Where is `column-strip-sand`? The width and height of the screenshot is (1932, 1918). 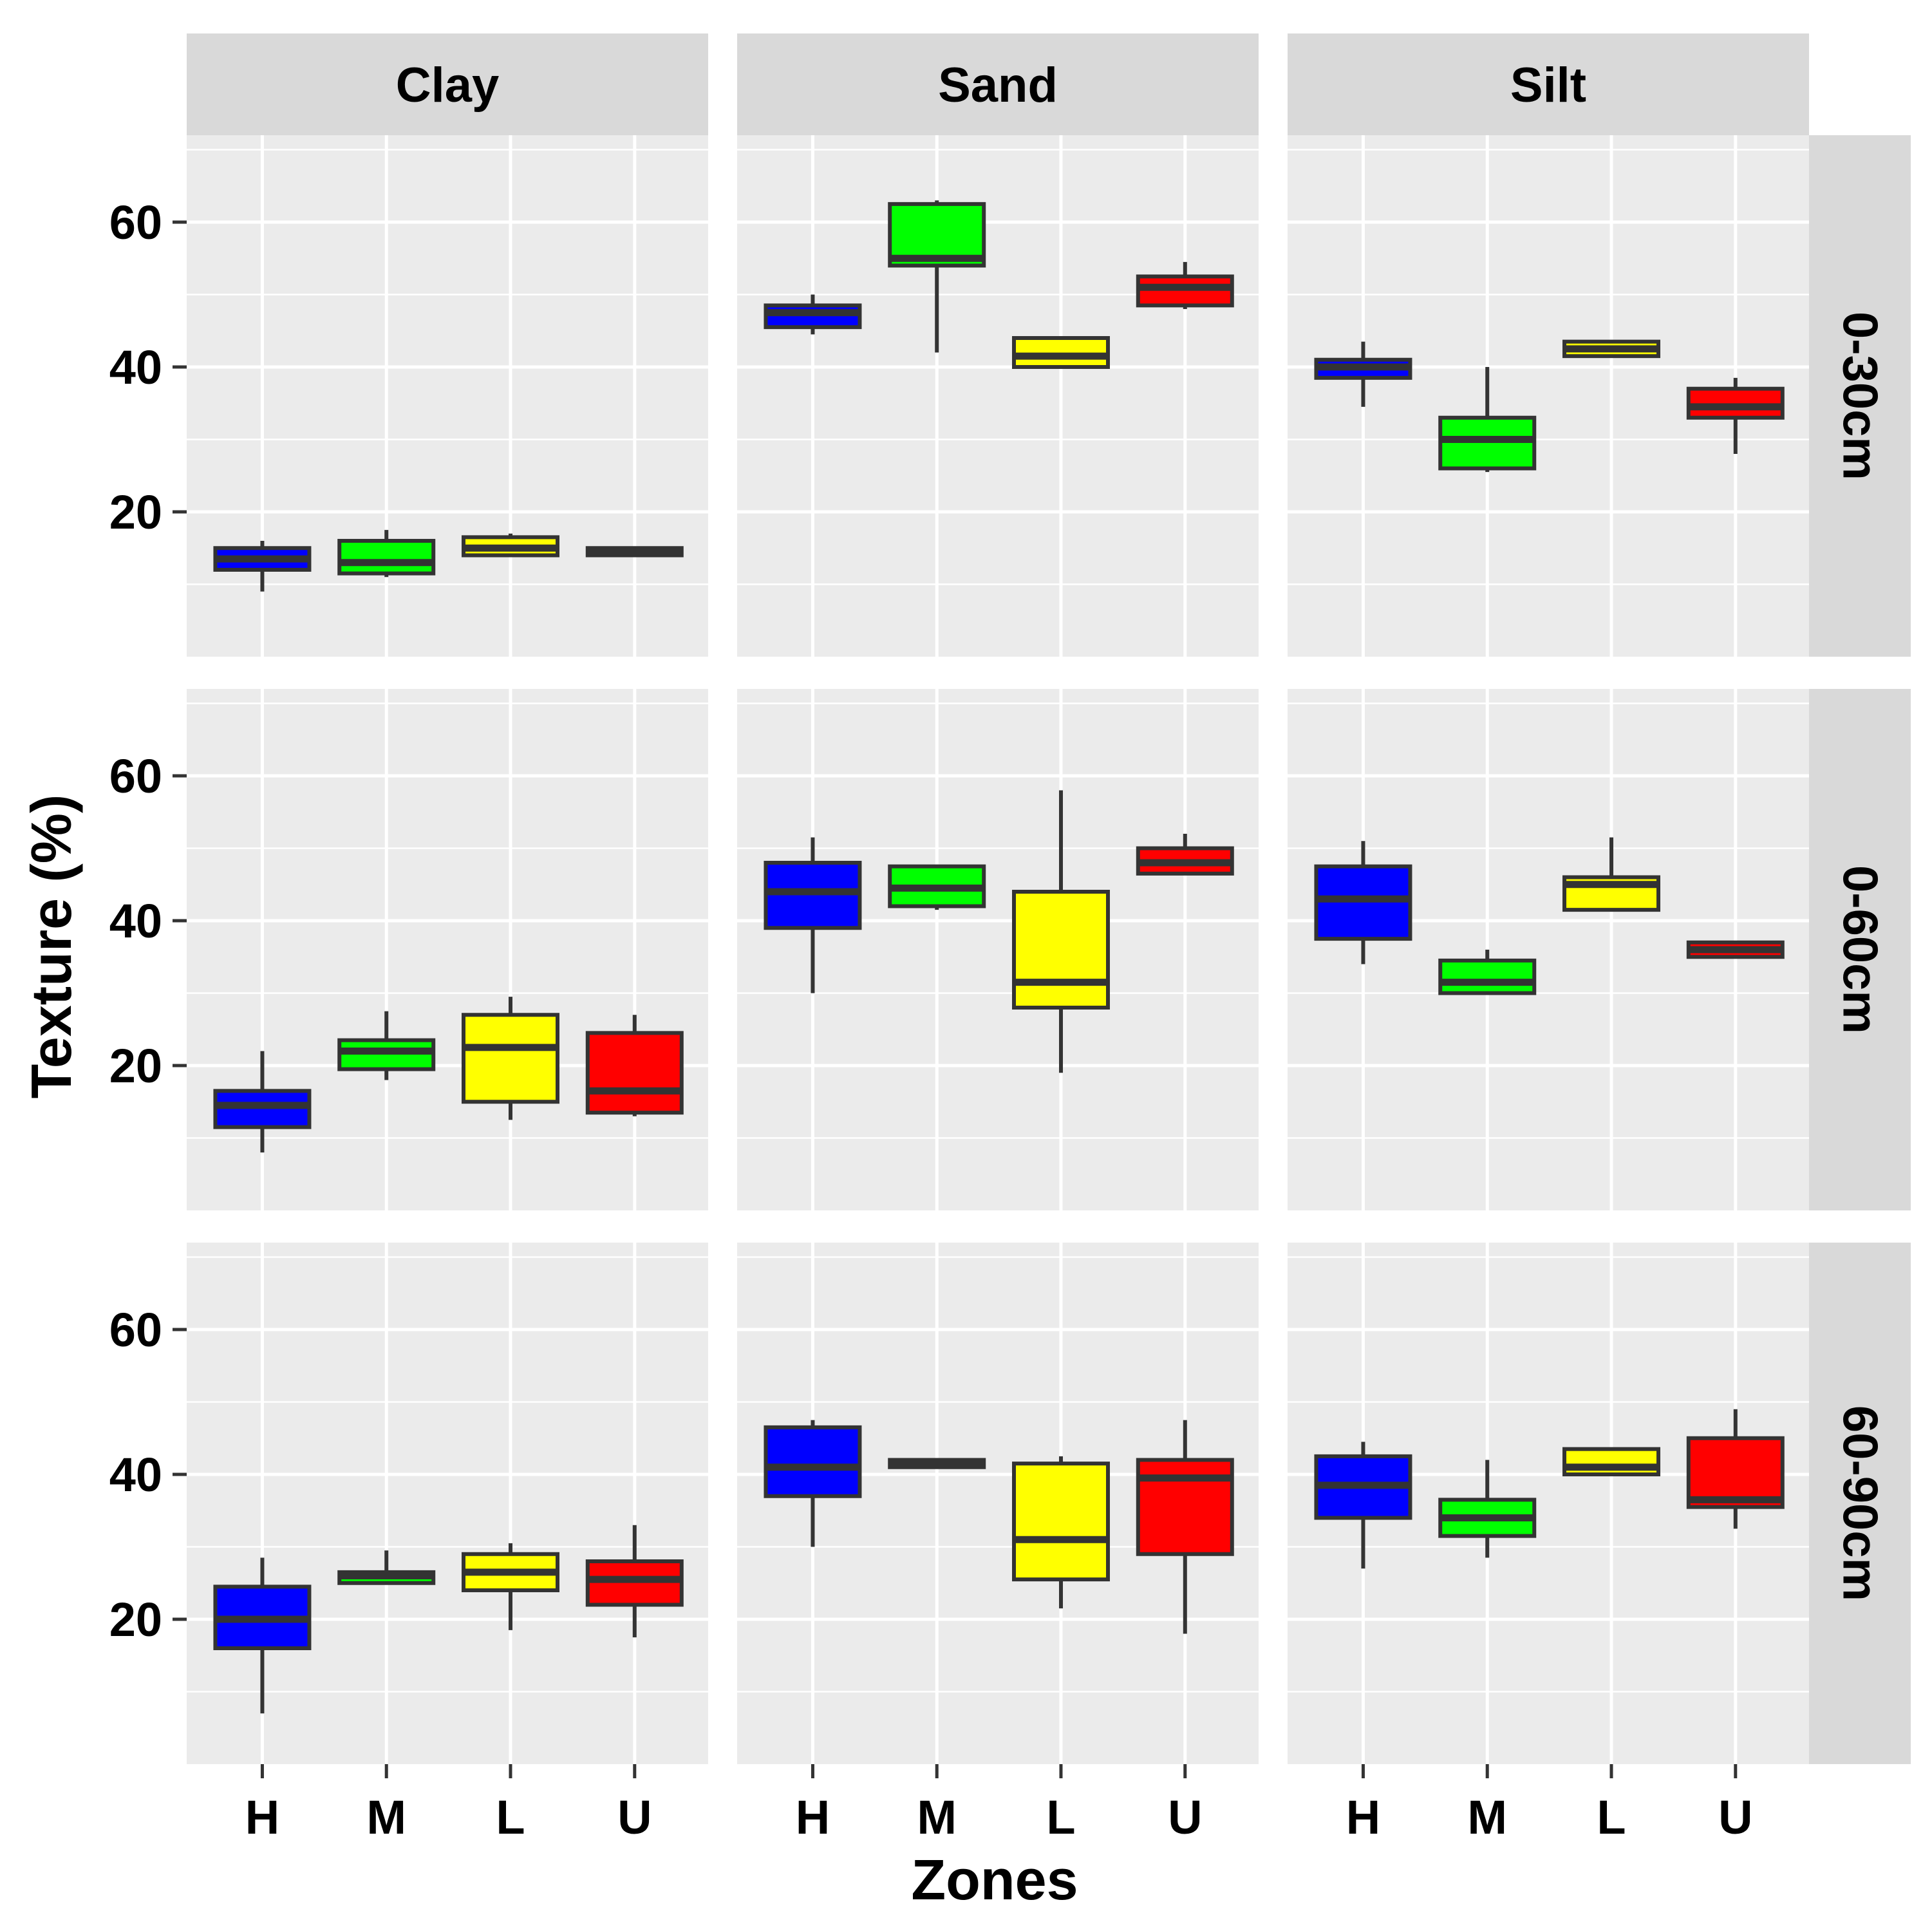 column-strip-sand is located at coordinates (998, 84).